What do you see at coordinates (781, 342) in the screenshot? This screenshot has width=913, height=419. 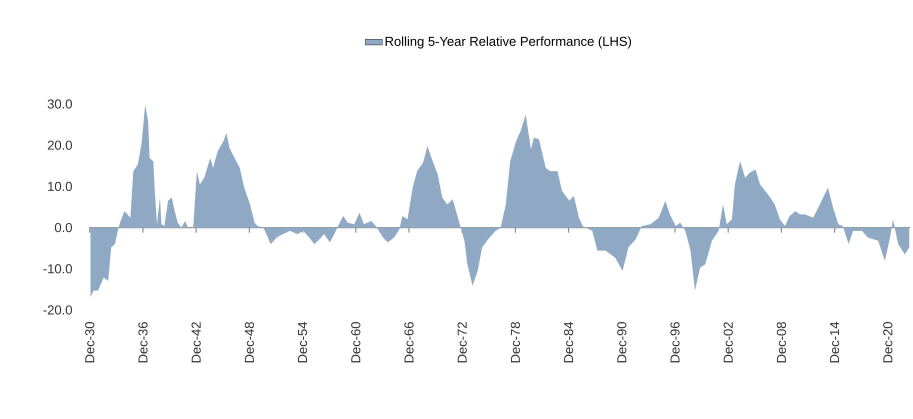 I see `x-tick-label: Dec-08` at bounding box center [781, 342].